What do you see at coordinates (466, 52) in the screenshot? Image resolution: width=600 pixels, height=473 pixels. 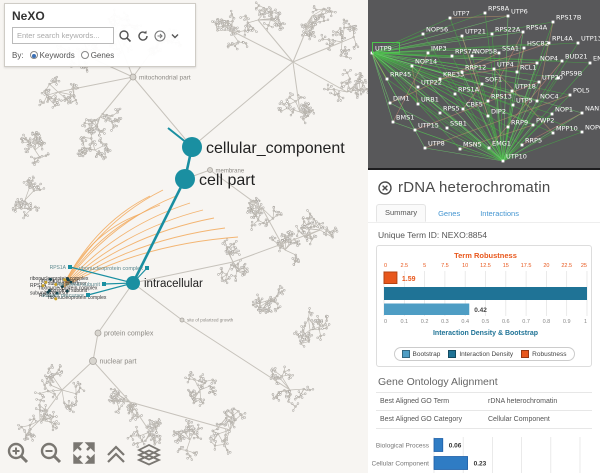 I see `network-node-label: RPS7A` at bounding box center [466, 52].